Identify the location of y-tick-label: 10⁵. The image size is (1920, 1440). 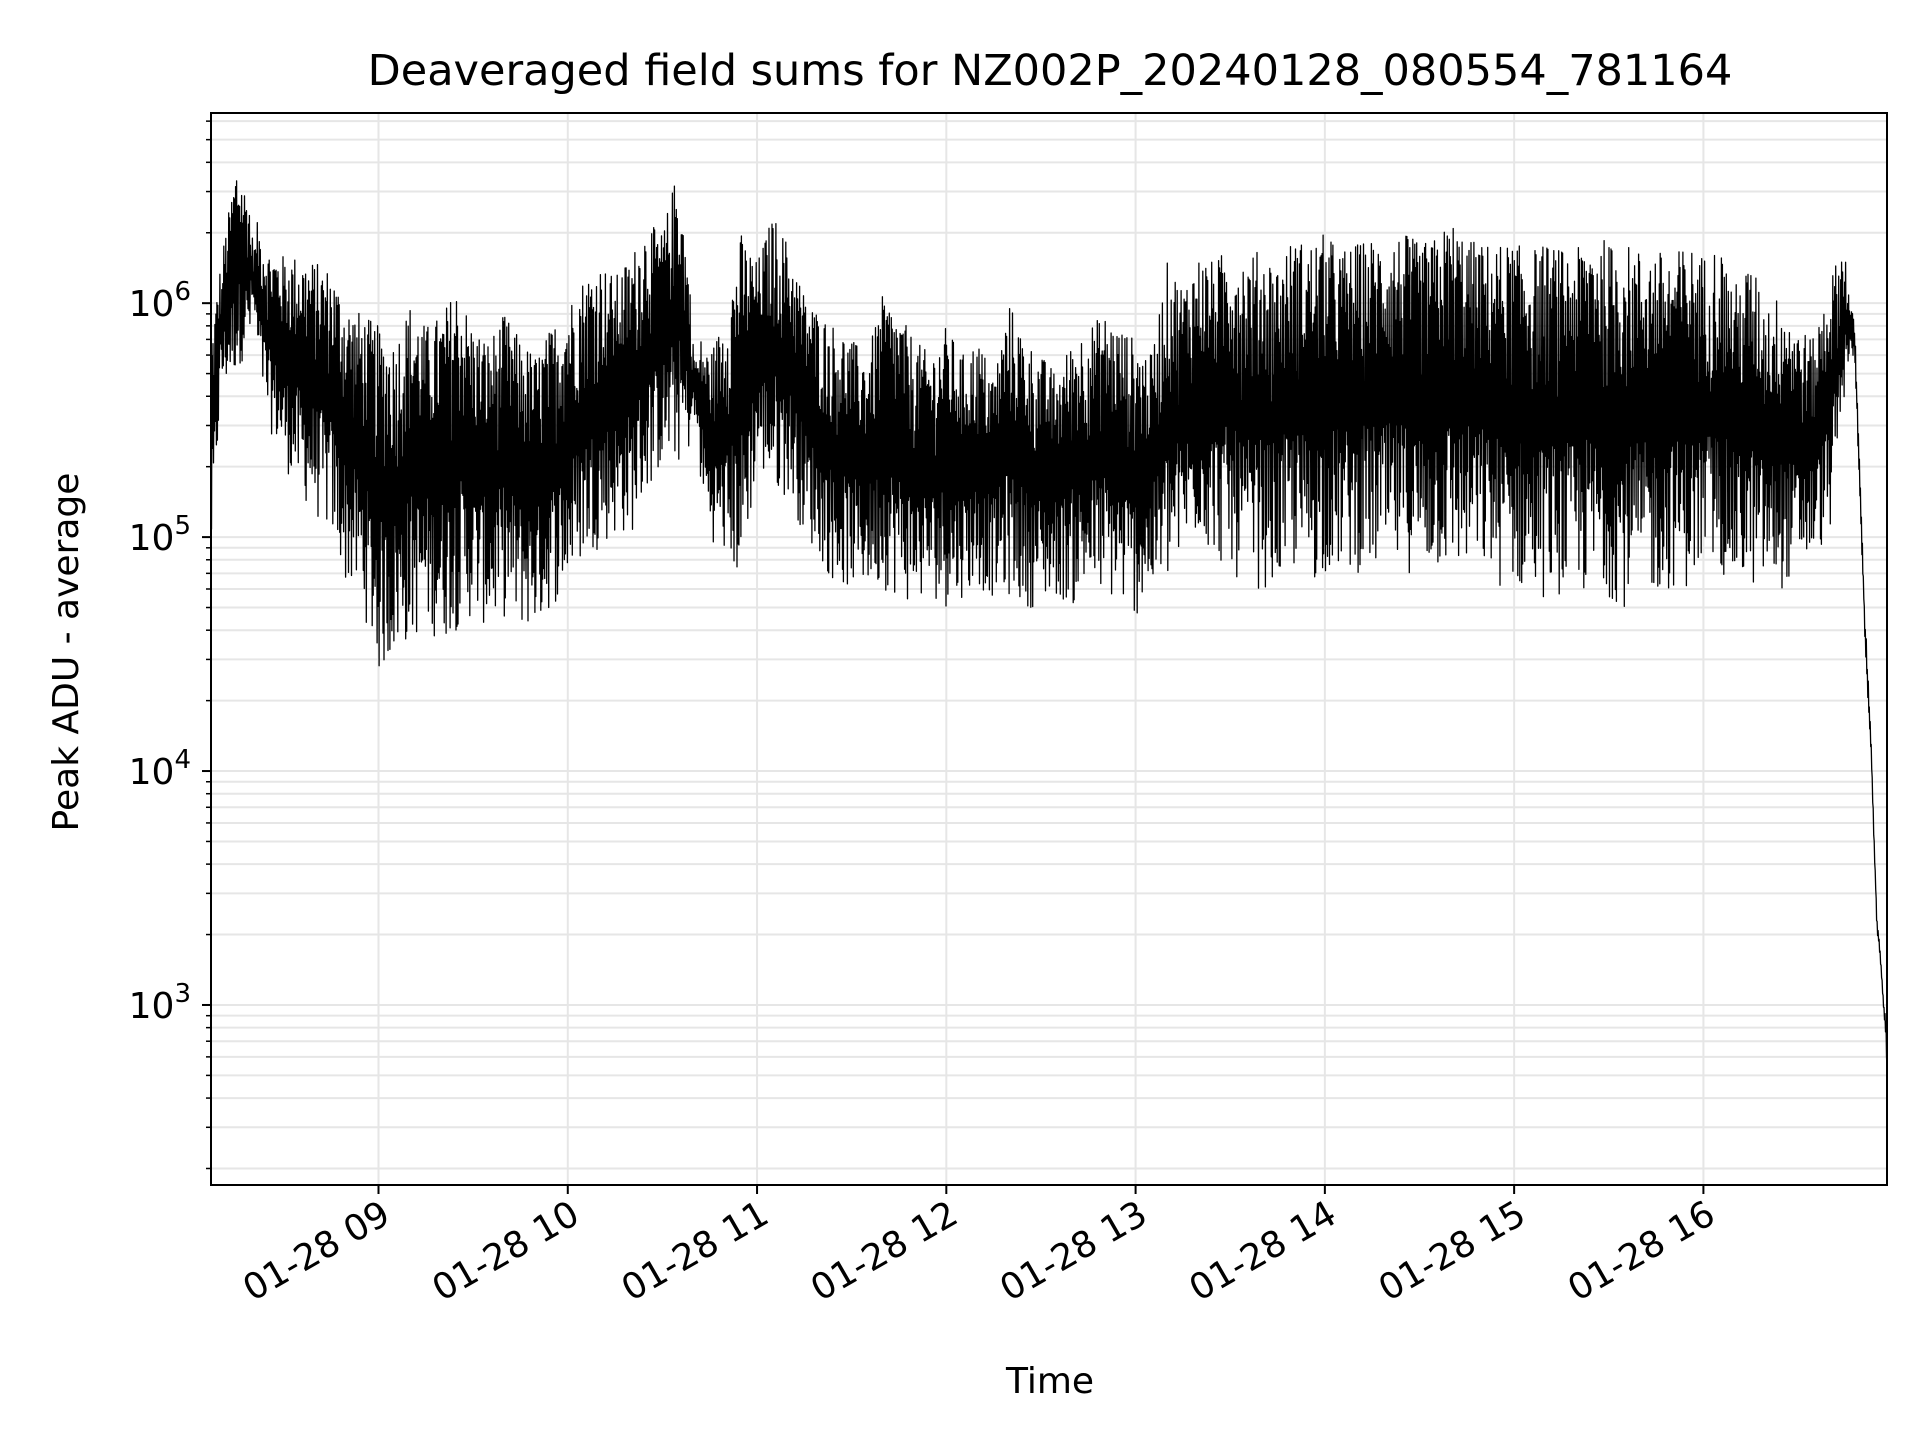
(160, 535).